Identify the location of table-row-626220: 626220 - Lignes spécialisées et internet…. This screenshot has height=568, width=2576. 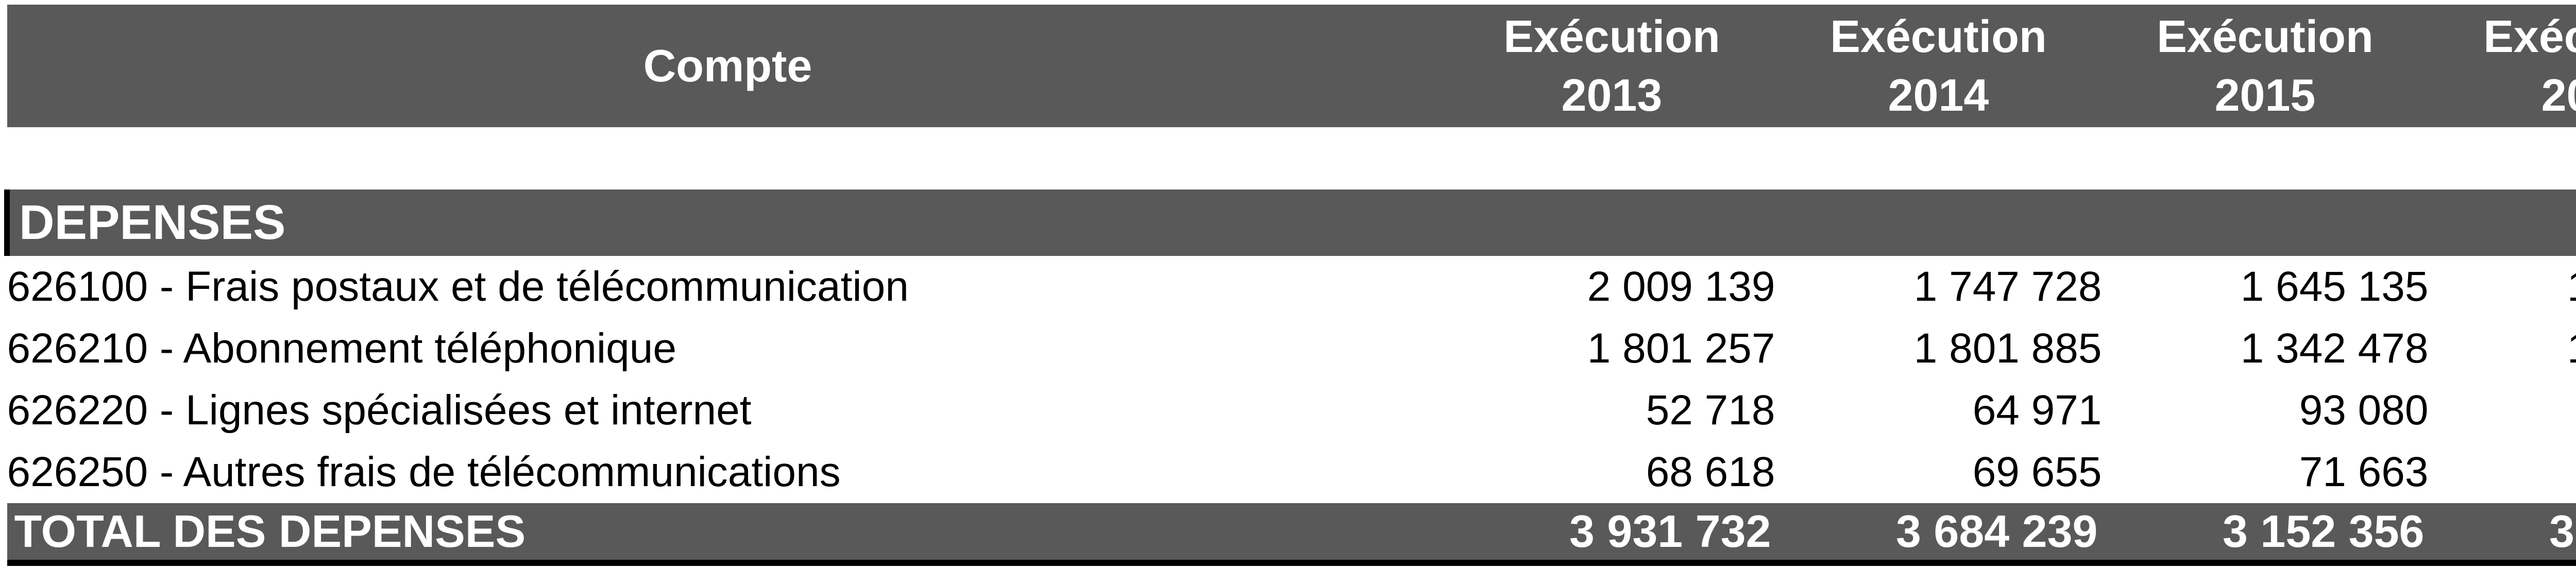
(1291, 411).